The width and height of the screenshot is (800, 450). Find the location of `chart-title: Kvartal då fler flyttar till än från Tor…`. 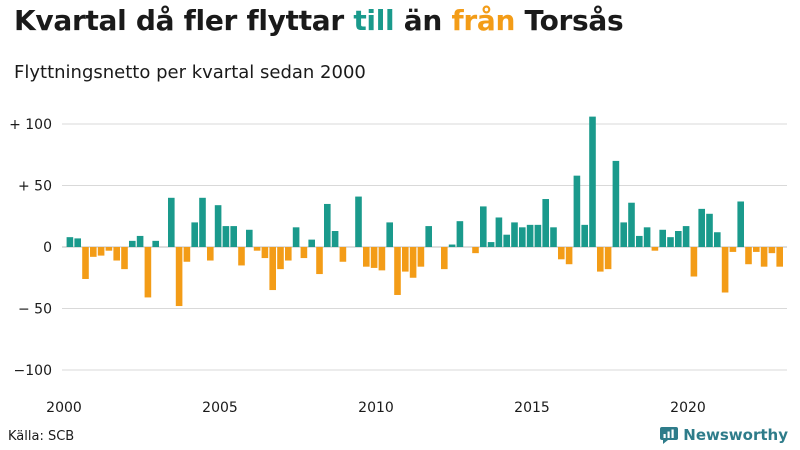

chart-title: Kvartal då fler flyttar till än från Tor… is located at coordinates (319, 20).